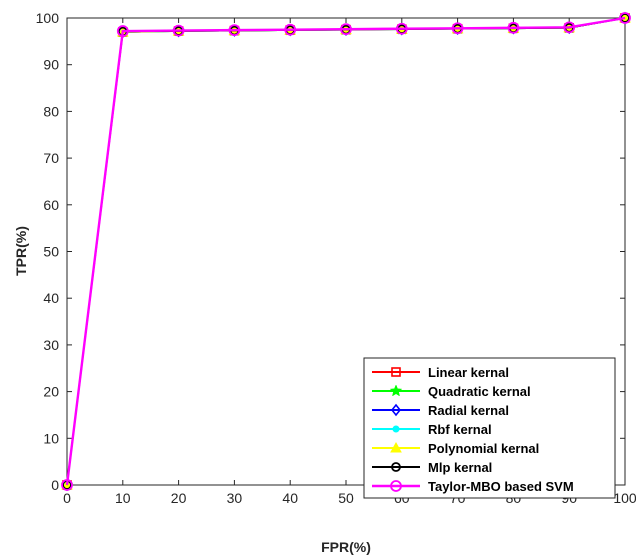 The height and width of the screenshot is (558, 636). Describe the element at coordinates (468, 372) in the screenshot. I see `legend-label: Linear kernal` at that location.